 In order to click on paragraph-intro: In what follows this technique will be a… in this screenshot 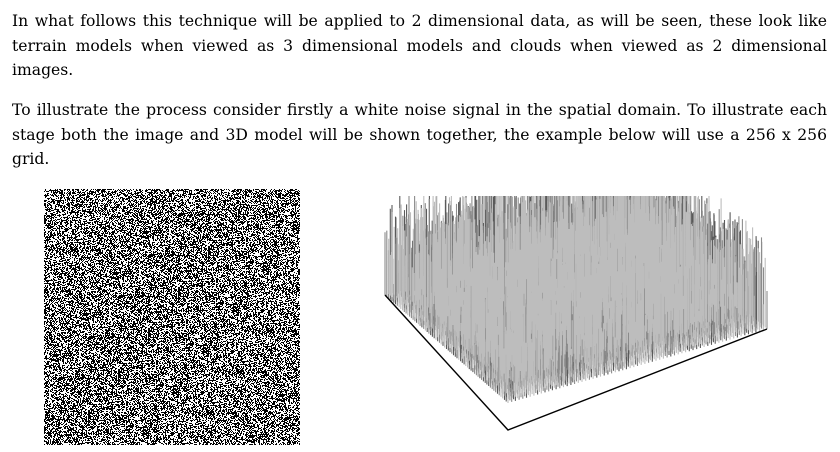, I will do `click(419, 45)`.